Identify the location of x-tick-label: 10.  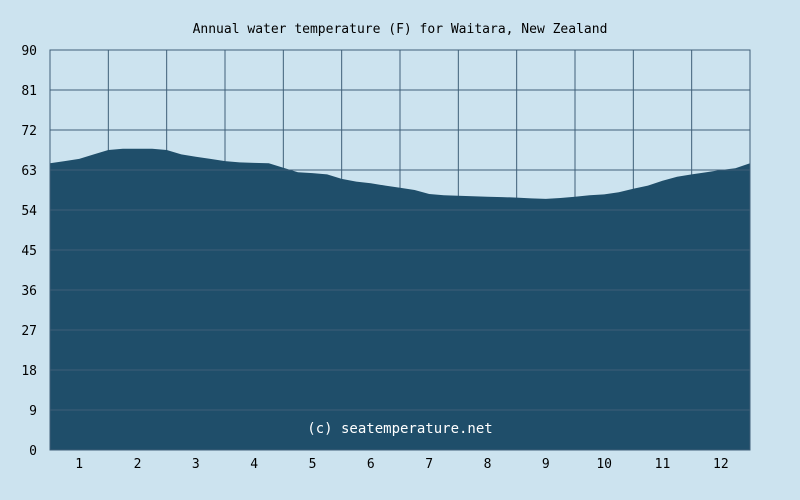
(604, 464).